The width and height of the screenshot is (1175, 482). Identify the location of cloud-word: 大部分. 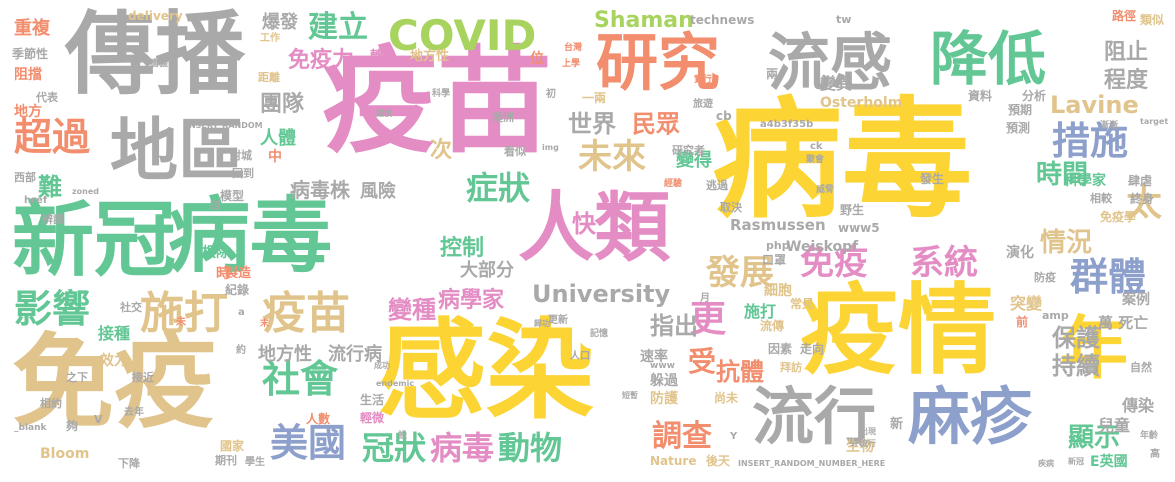
(487, 270).